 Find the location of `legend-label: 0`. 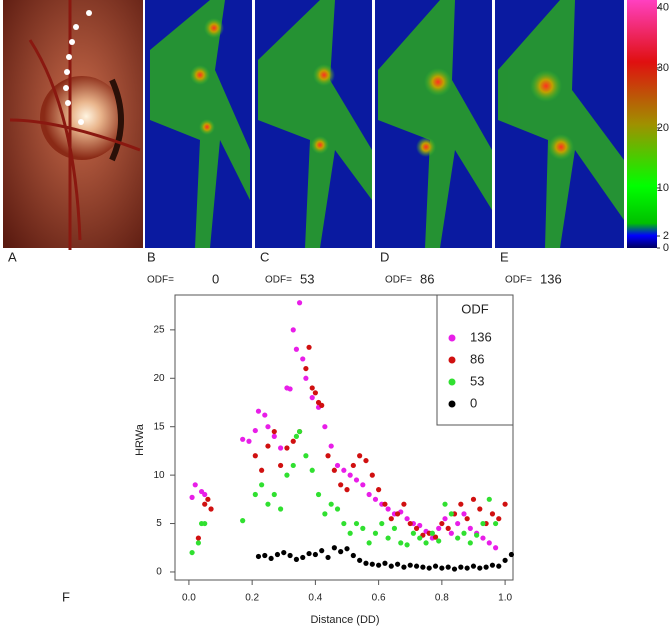

legend-label: 0 is located at coordinates (473, 402).